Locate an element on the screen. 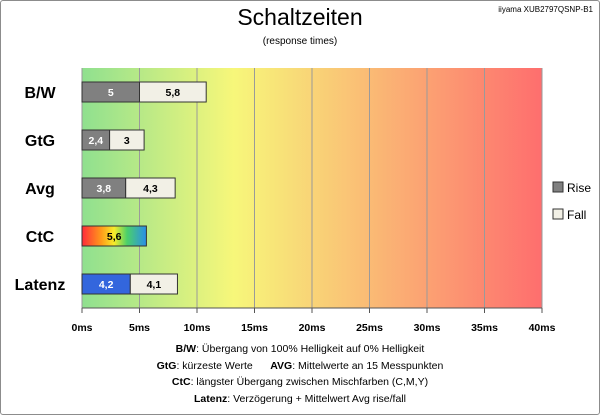 The image size is (600, 415). x-tick-label: 0ms is located at coordinates (81, 328).